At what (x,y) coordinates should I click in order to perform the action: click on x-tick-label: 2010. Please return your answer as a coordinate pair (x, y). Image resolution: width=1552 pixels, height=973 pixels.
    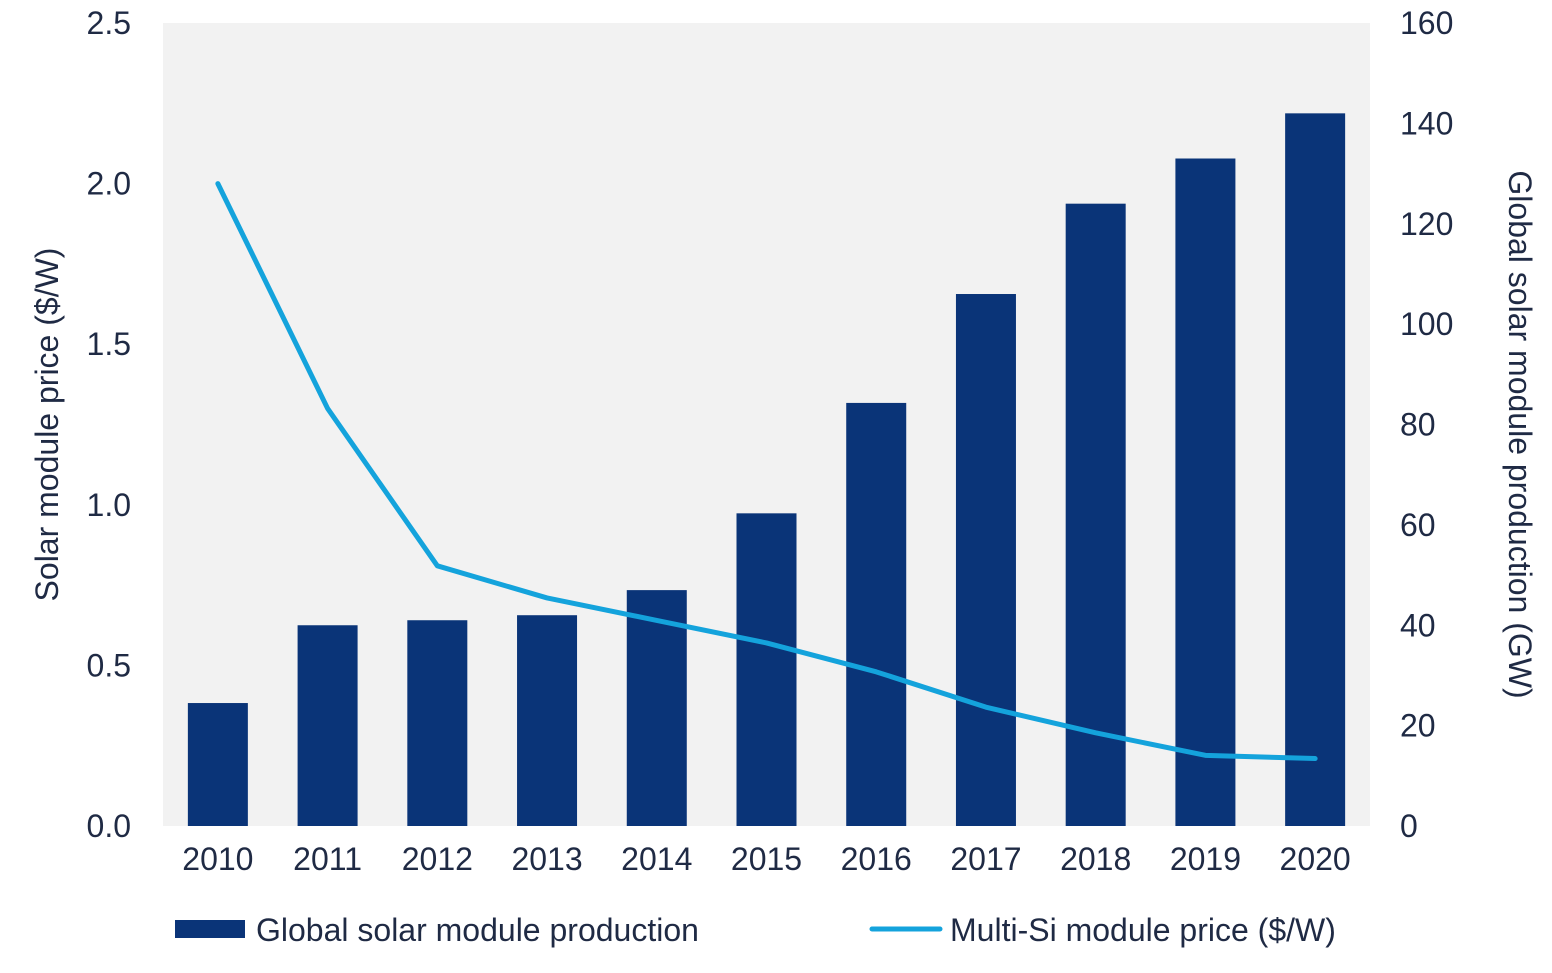
    Looking at the image, I should click on (217, 859).